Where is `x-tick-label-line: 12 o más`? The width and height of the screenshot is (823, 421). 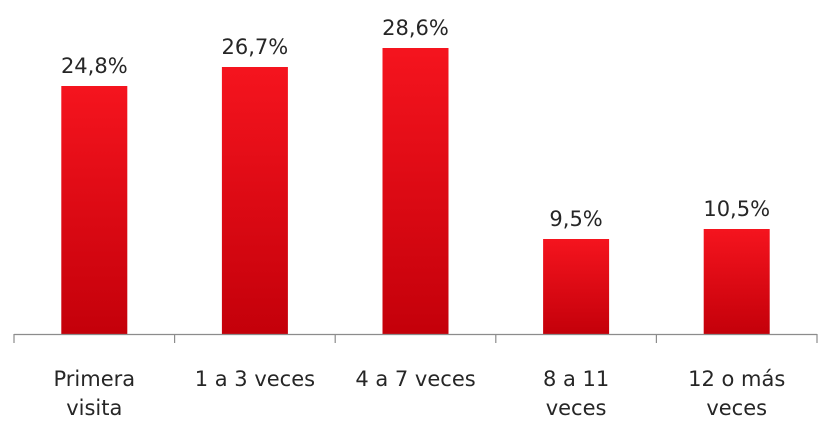 x-tick-label-line: 12 o más is located at coordinates (736, 379).